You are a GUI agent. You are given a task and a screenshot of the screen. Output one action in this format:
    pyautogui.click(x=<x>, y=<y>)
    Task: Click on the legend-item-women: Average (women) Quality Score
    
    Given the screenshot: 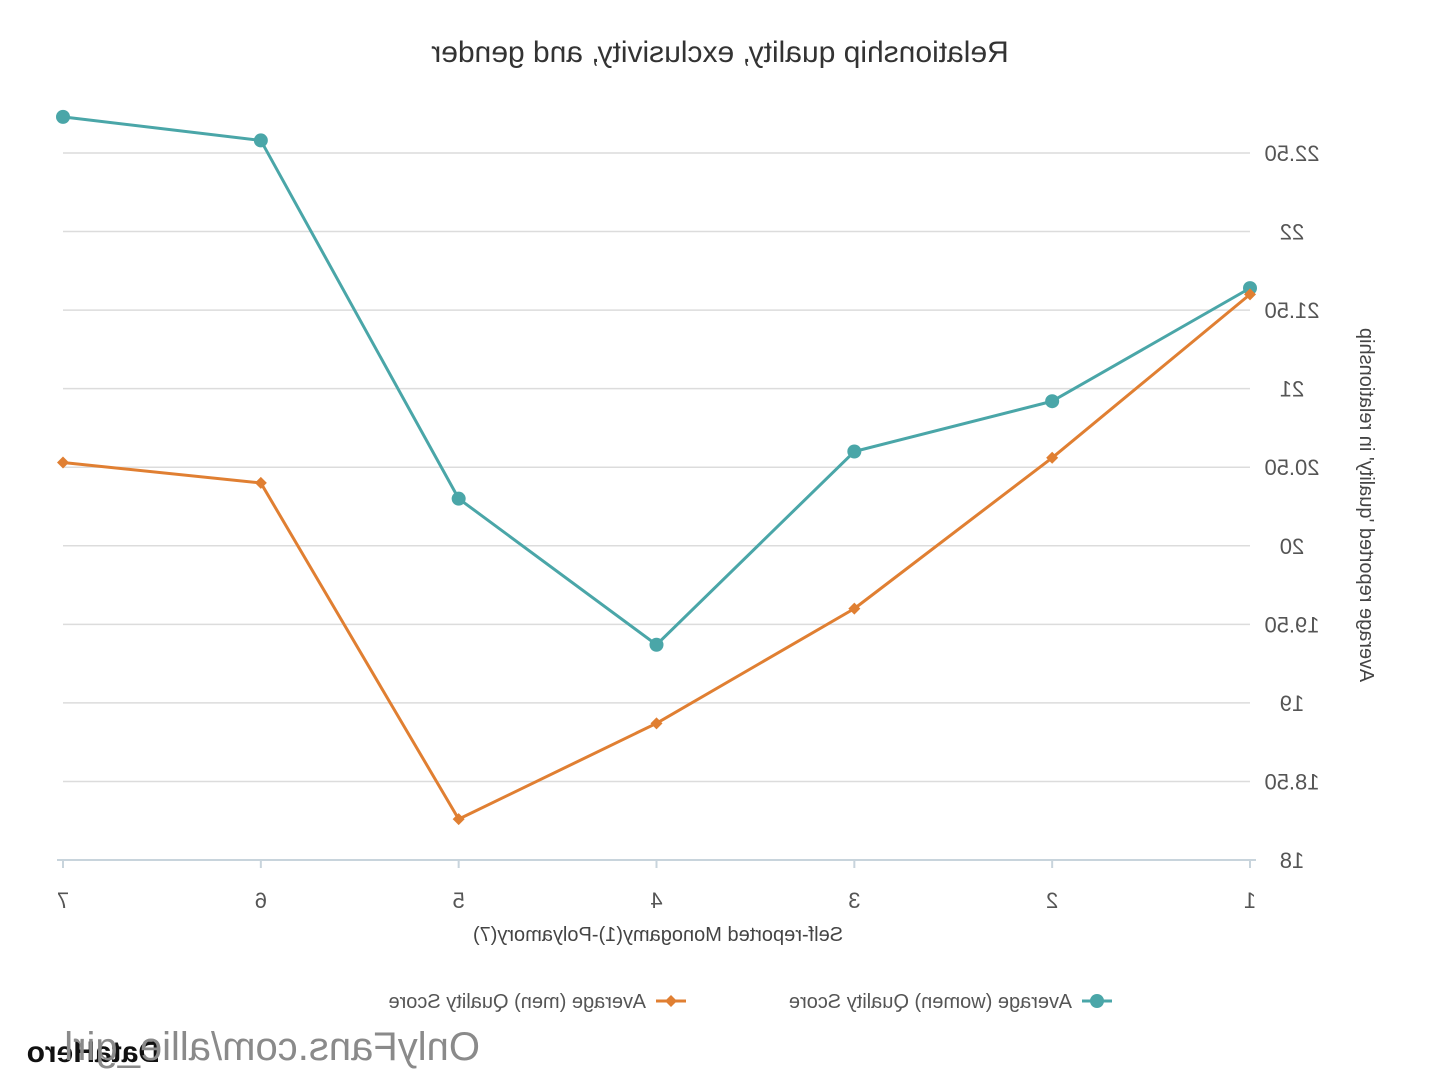 What is the action you would take?
    pyautogui.click(x=950, y=1002)
    